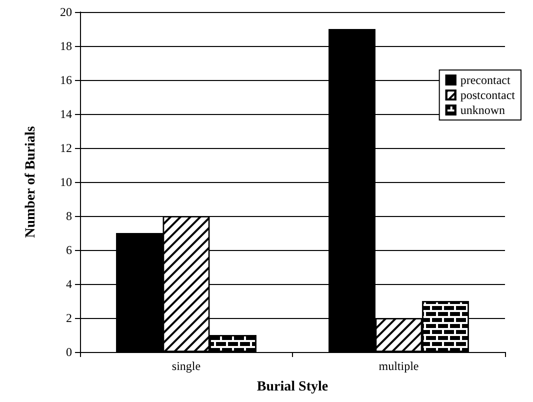 The width and height of the screenshot is (533, 402). What do you see at coordinates (66, 114) in the screenshot?
I see `y-tick-label: 14` at bounding box center [66, 114].